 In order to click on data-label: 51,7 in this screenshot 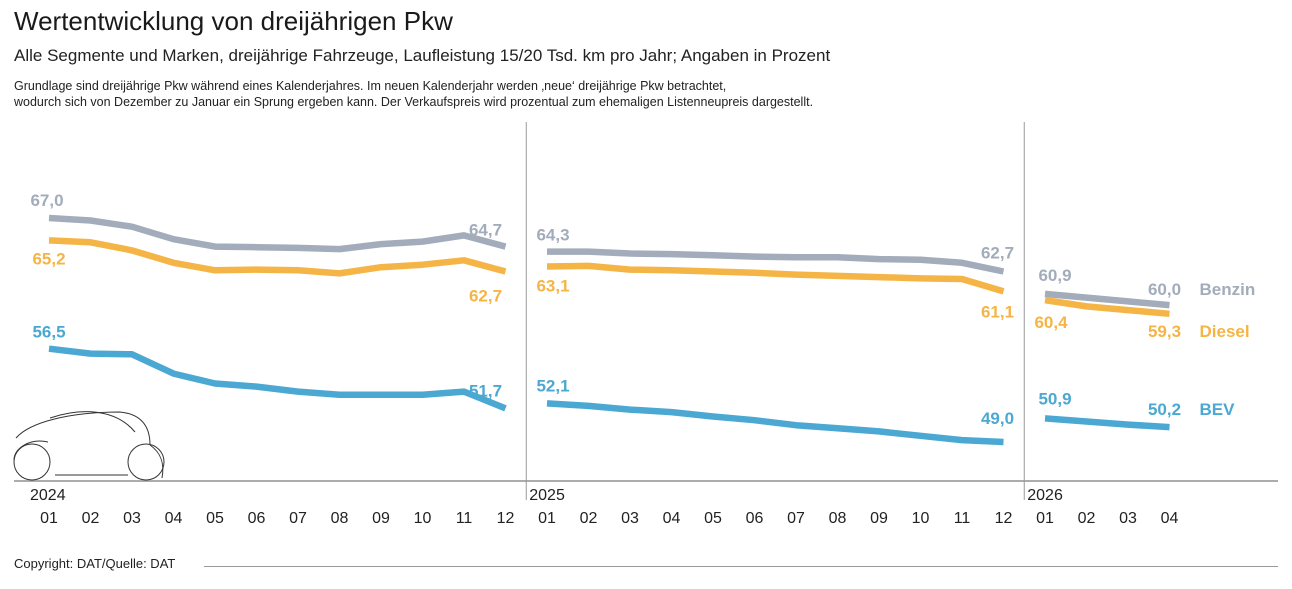, I will do `click(485, 390)`.